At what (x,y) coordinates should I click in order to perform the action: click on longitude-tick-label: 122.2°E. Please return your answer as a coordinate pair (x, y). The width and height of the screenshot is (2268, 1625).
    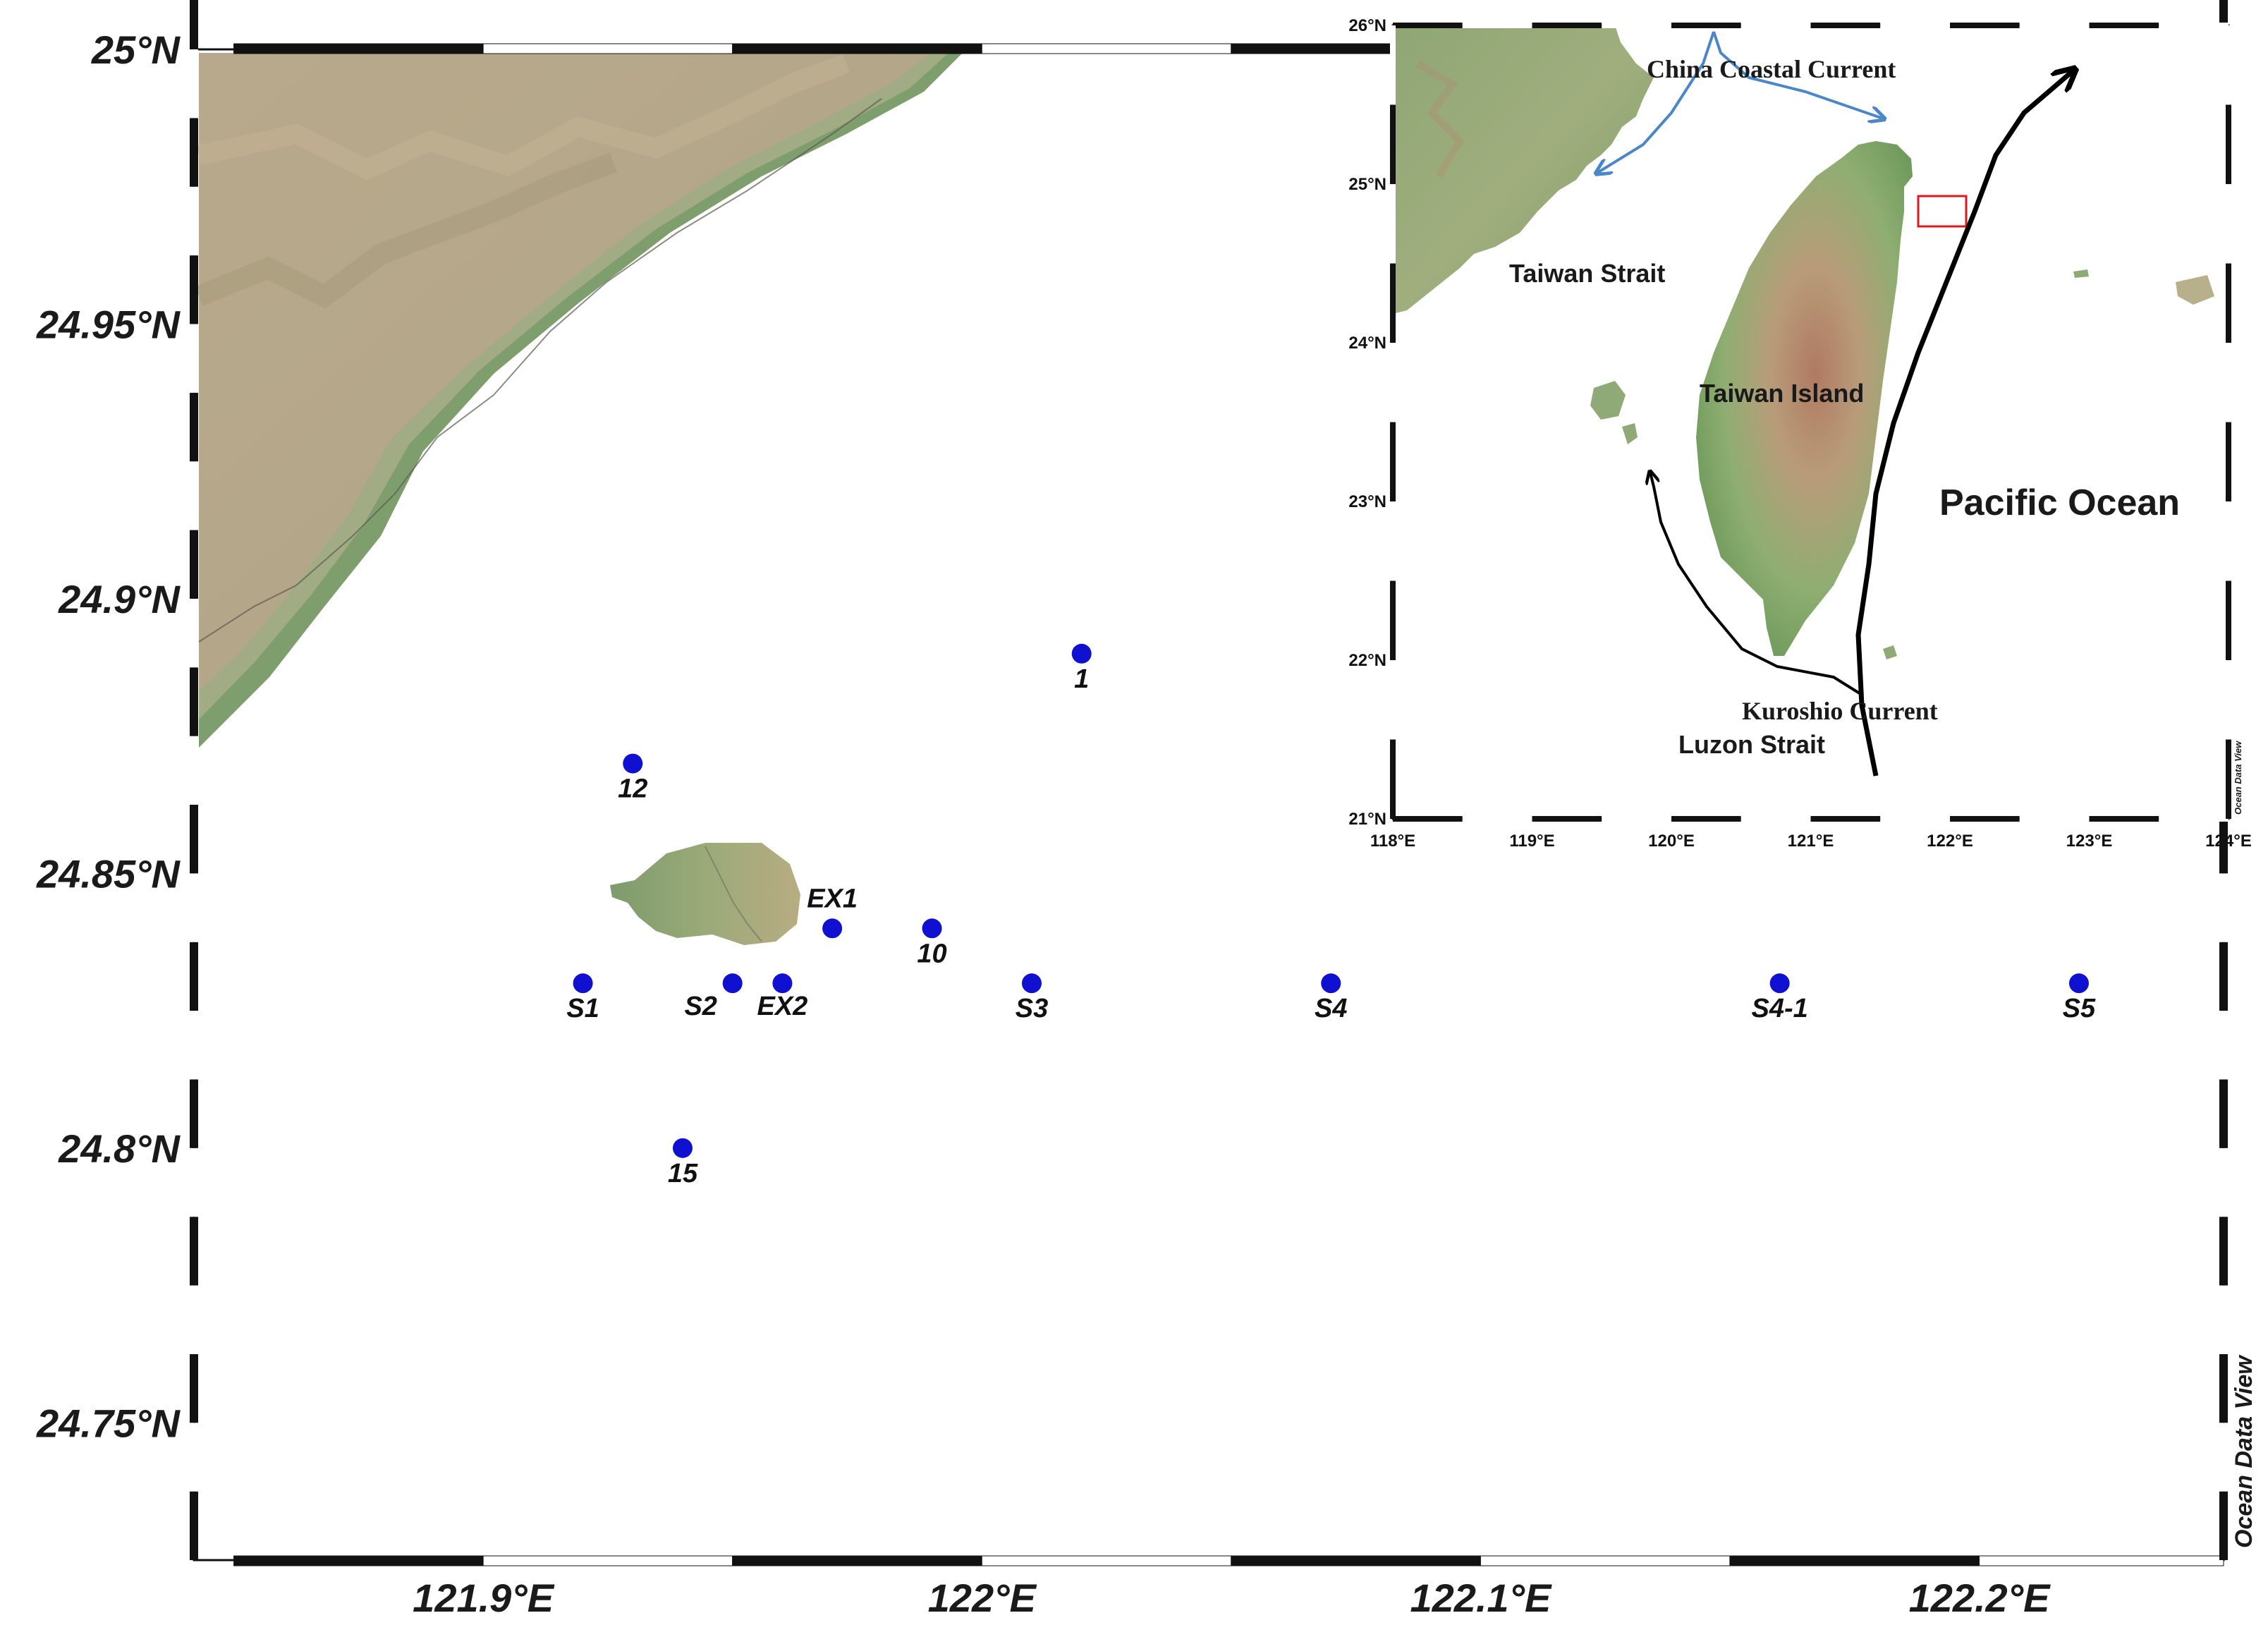
    Looking at the image, I should click on (1980, 1598).